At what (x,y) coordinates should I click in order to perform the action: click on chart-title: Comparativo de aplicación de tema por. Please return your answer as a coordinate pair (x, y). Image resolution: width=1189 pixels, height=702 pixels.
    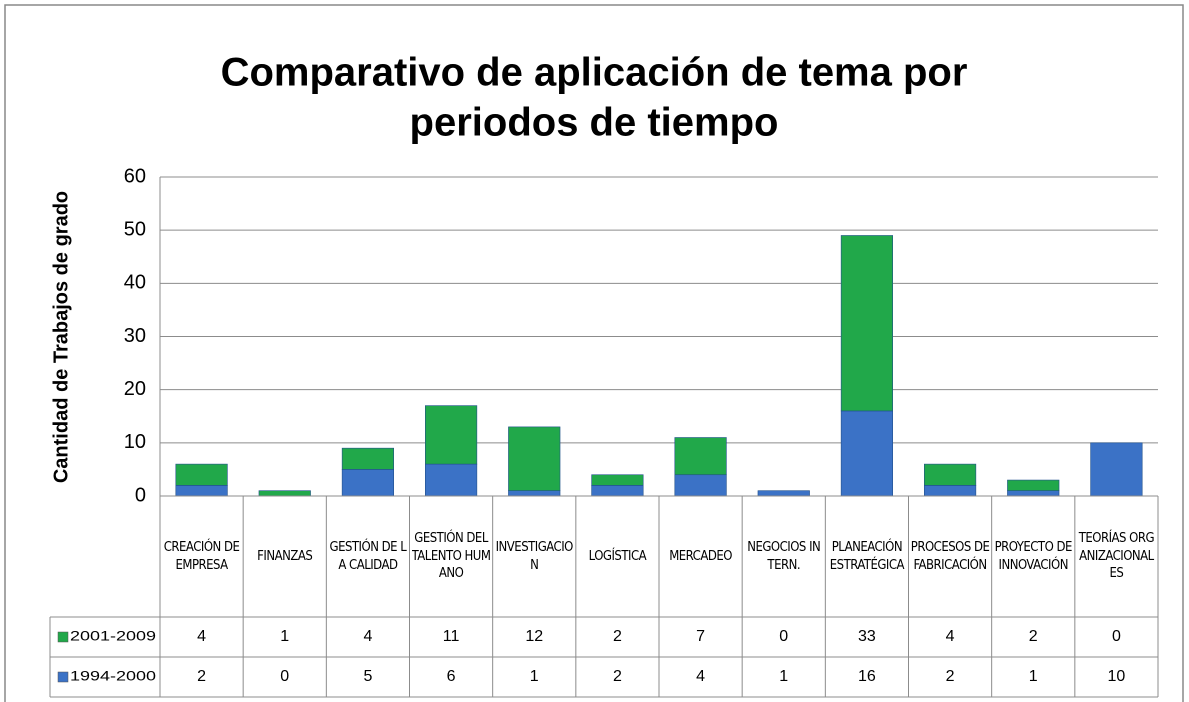
    Looking at the image, I should click on (594, 73).